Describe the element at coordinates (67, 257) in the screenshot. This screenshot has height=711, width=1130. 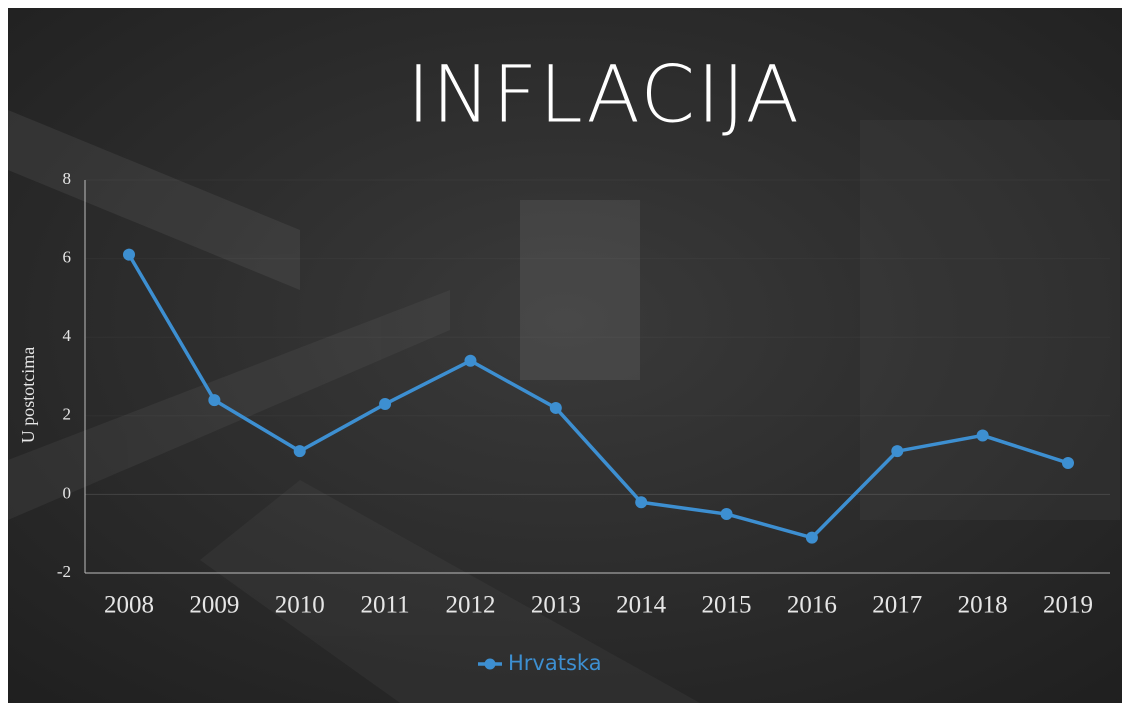
I see `y-tick-label: 6` at that location.